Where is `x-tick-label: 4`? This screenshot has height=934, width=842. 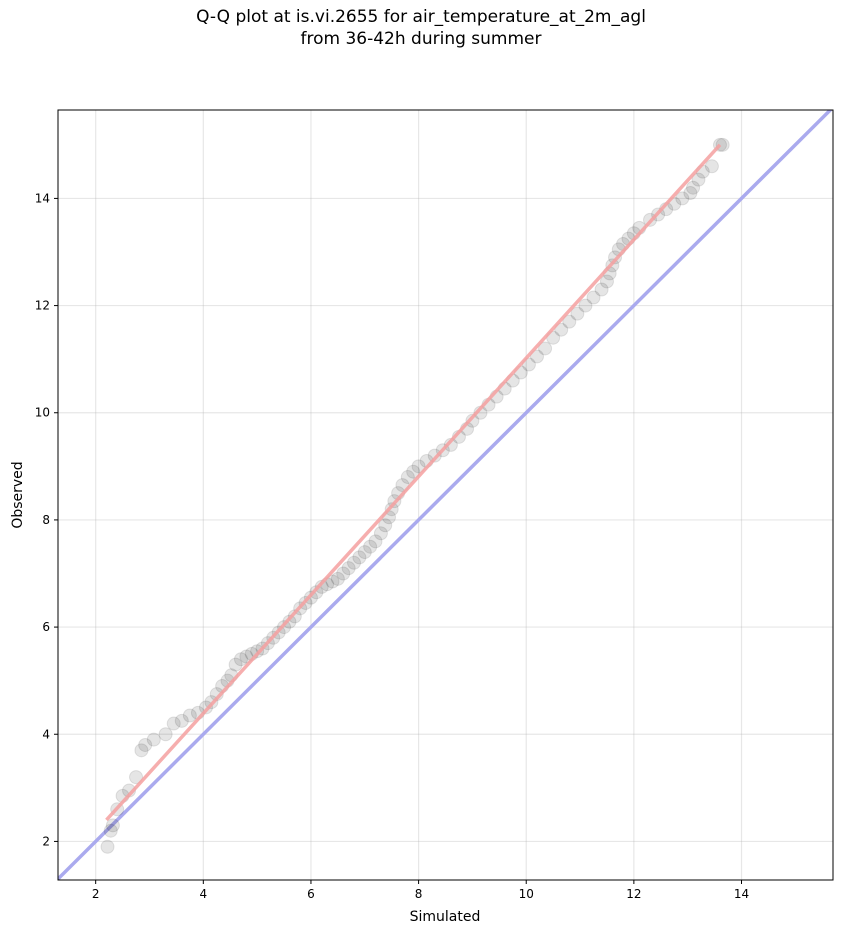 x-tick-label: 4 is located at coordinates (203, 894).